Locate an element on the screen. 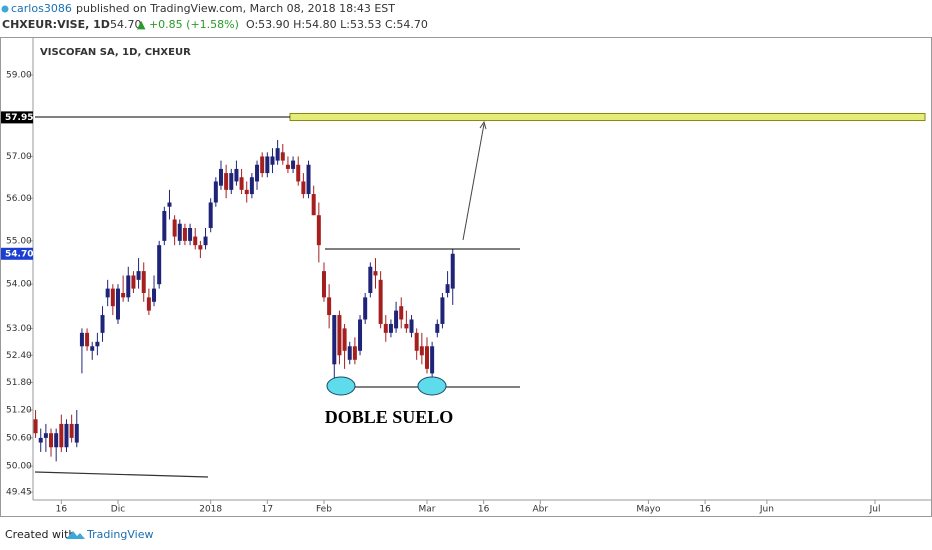  y-tick-label: 53.00 is located at coordinates (19, 329).